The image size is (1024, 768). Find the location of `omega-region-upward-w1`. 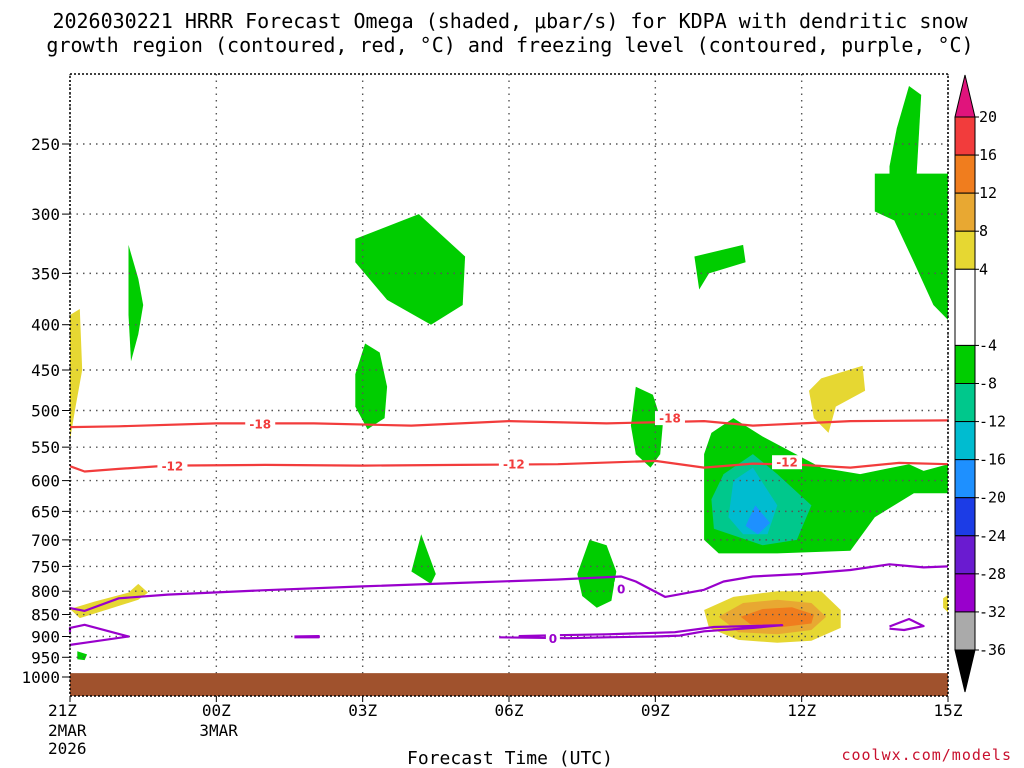

omega-region-upward-w1 is located at coordinates (76, 375).